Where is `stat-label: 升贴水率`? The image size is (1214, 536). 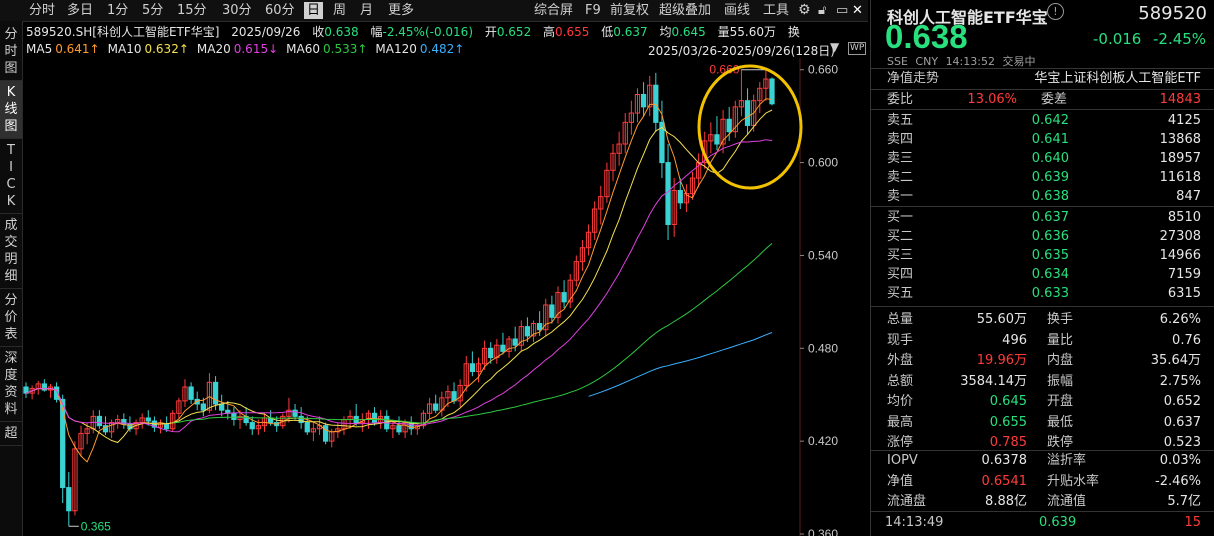 stat-label: 升贴水率 is located at coordinates (1073, 481).